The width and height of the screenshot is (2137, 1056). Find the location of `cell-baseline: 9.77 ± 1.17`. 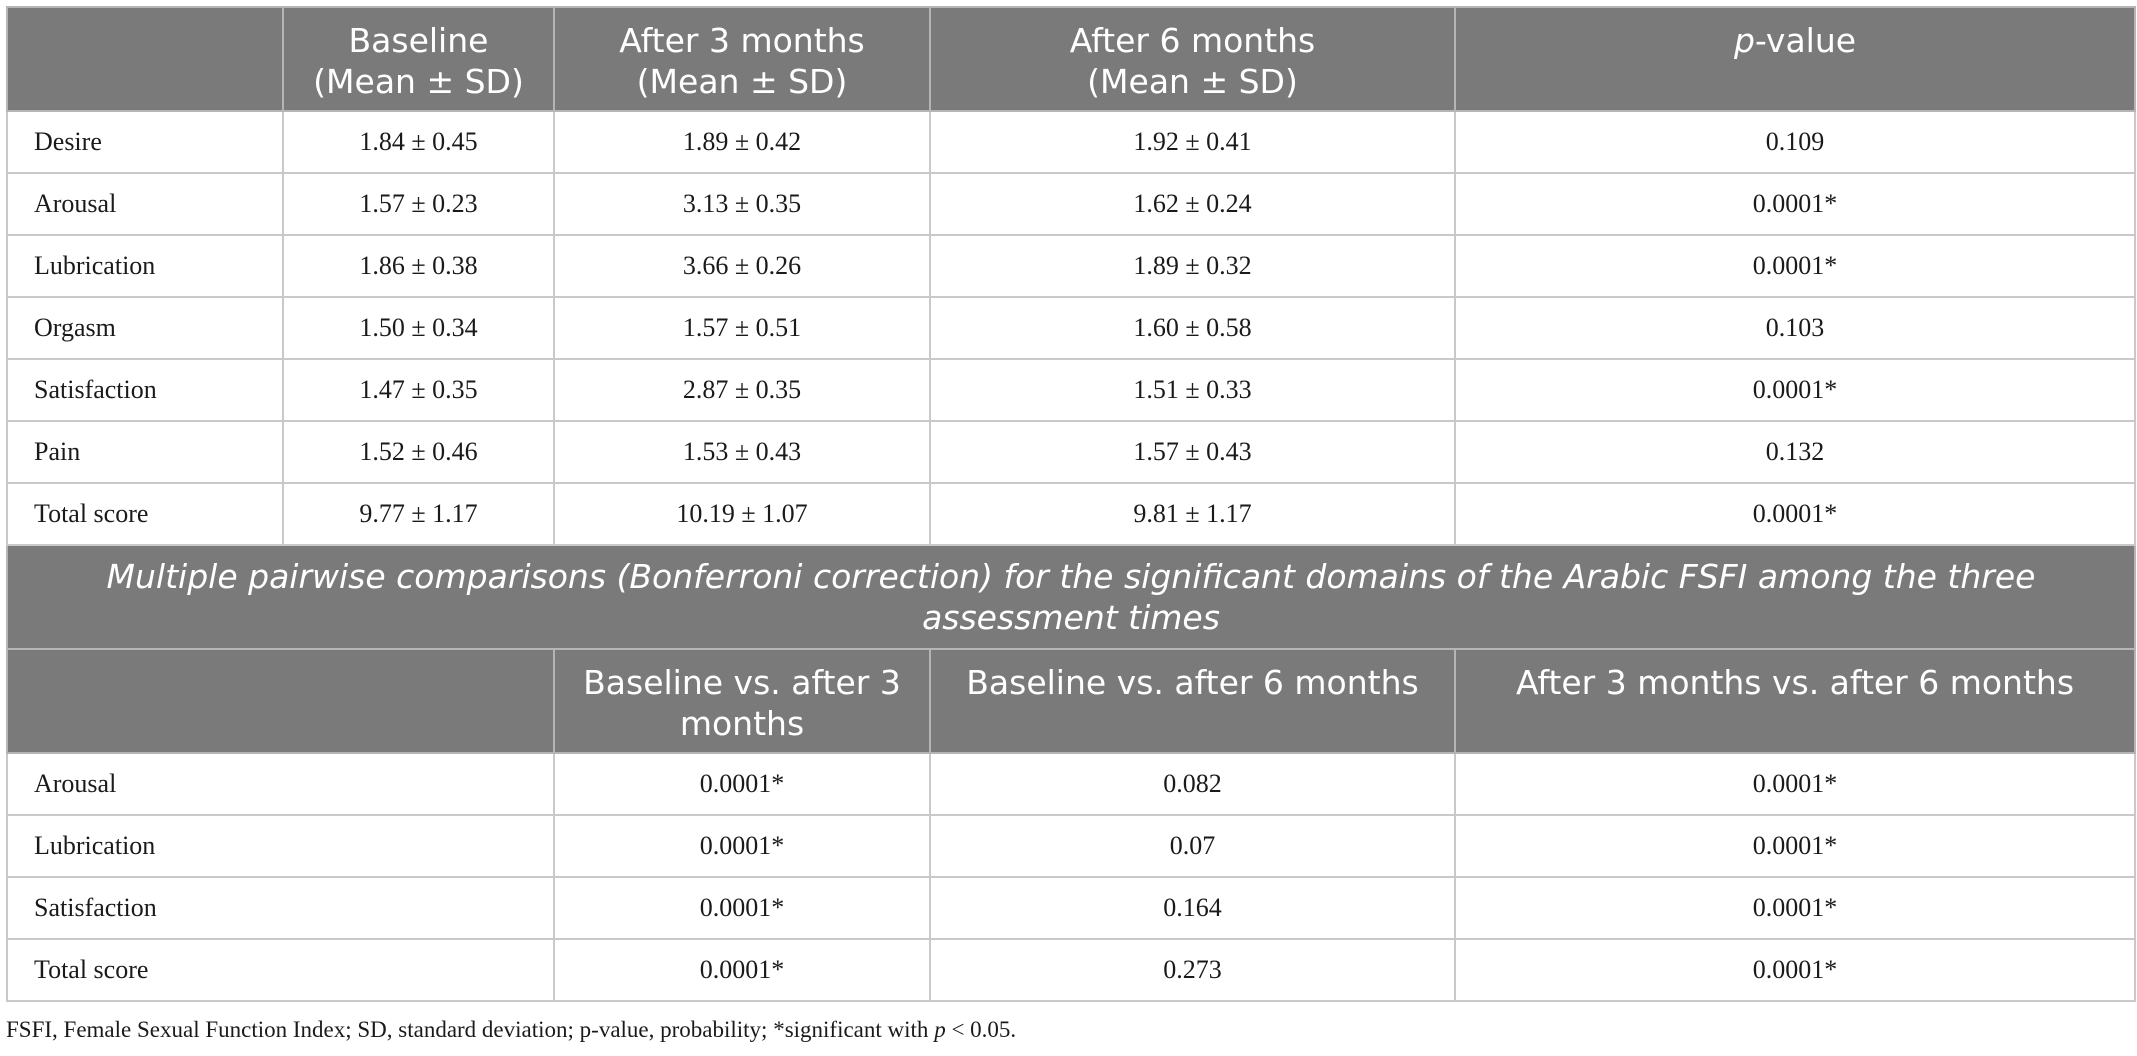

cell-baseline: 9.77 ± 1.17 is located at coordinates (418, 514).